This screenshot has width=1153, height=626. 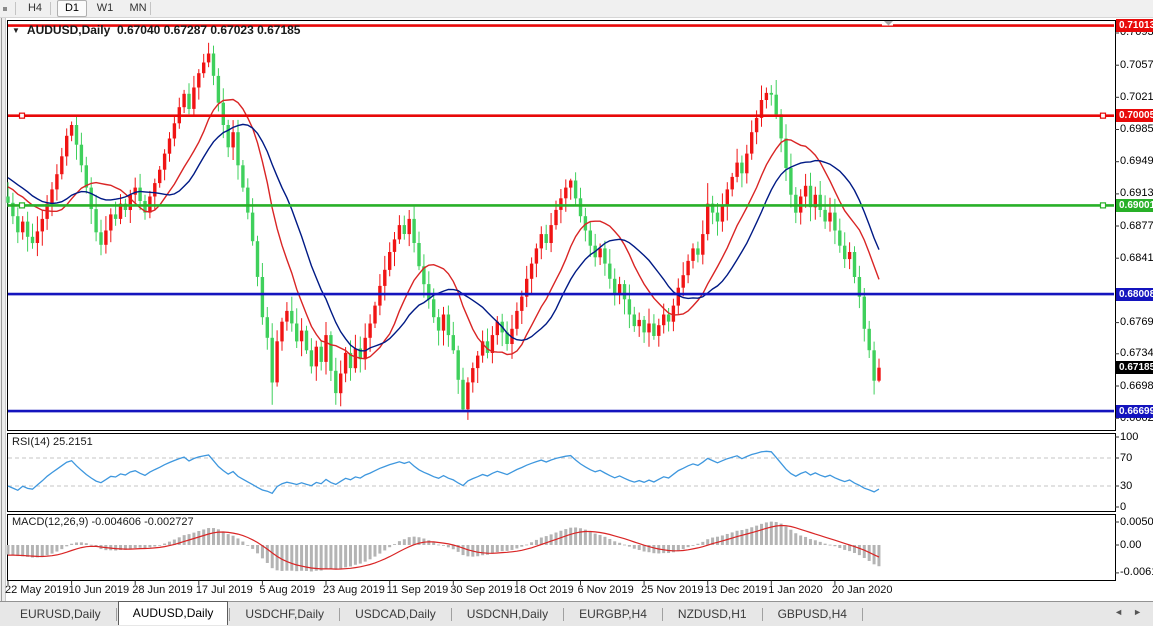 I want to click on price-badge-0.66699: 0.66699, so click(x=1134, y=411).